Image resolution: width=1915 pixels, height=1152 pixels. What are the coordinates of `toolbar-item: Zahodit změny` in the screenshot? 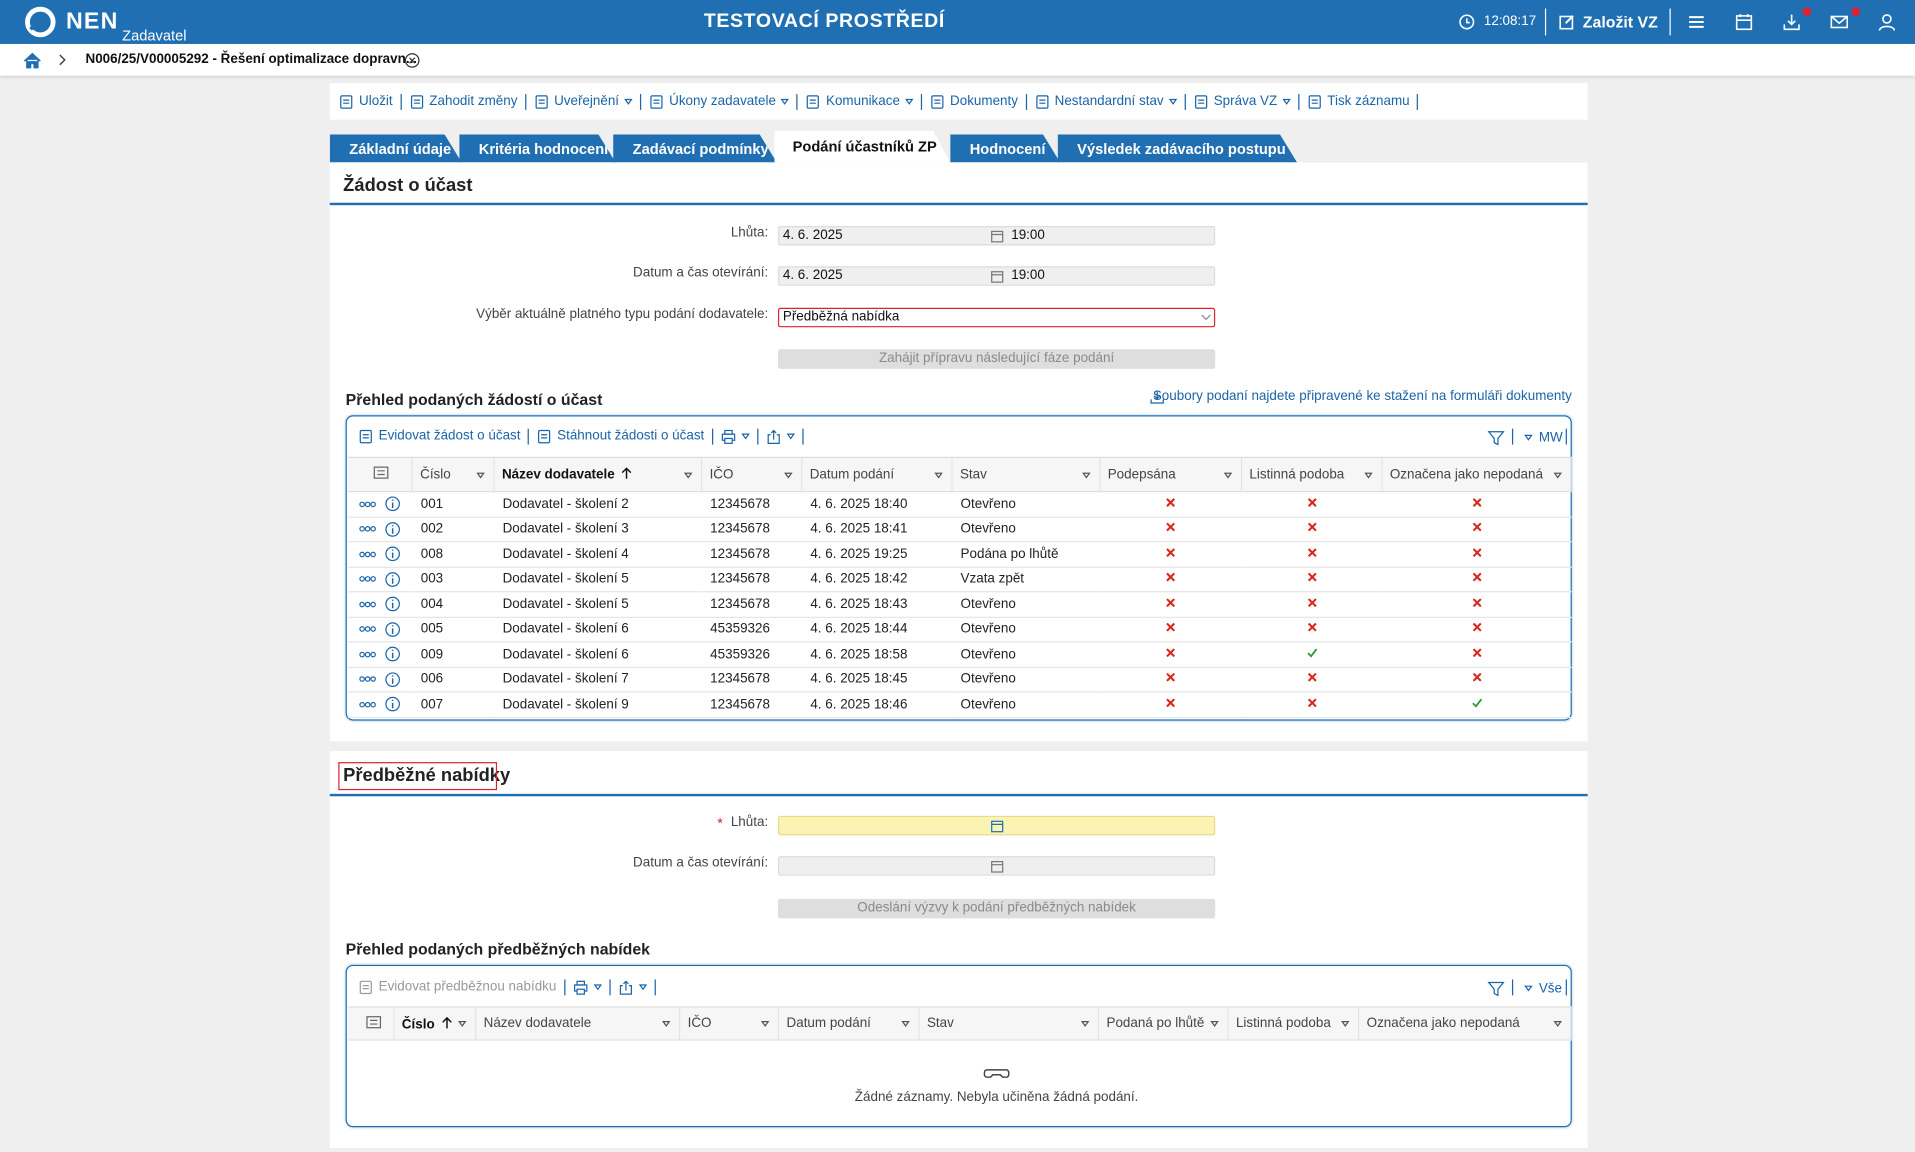 It's located at (463, 101).